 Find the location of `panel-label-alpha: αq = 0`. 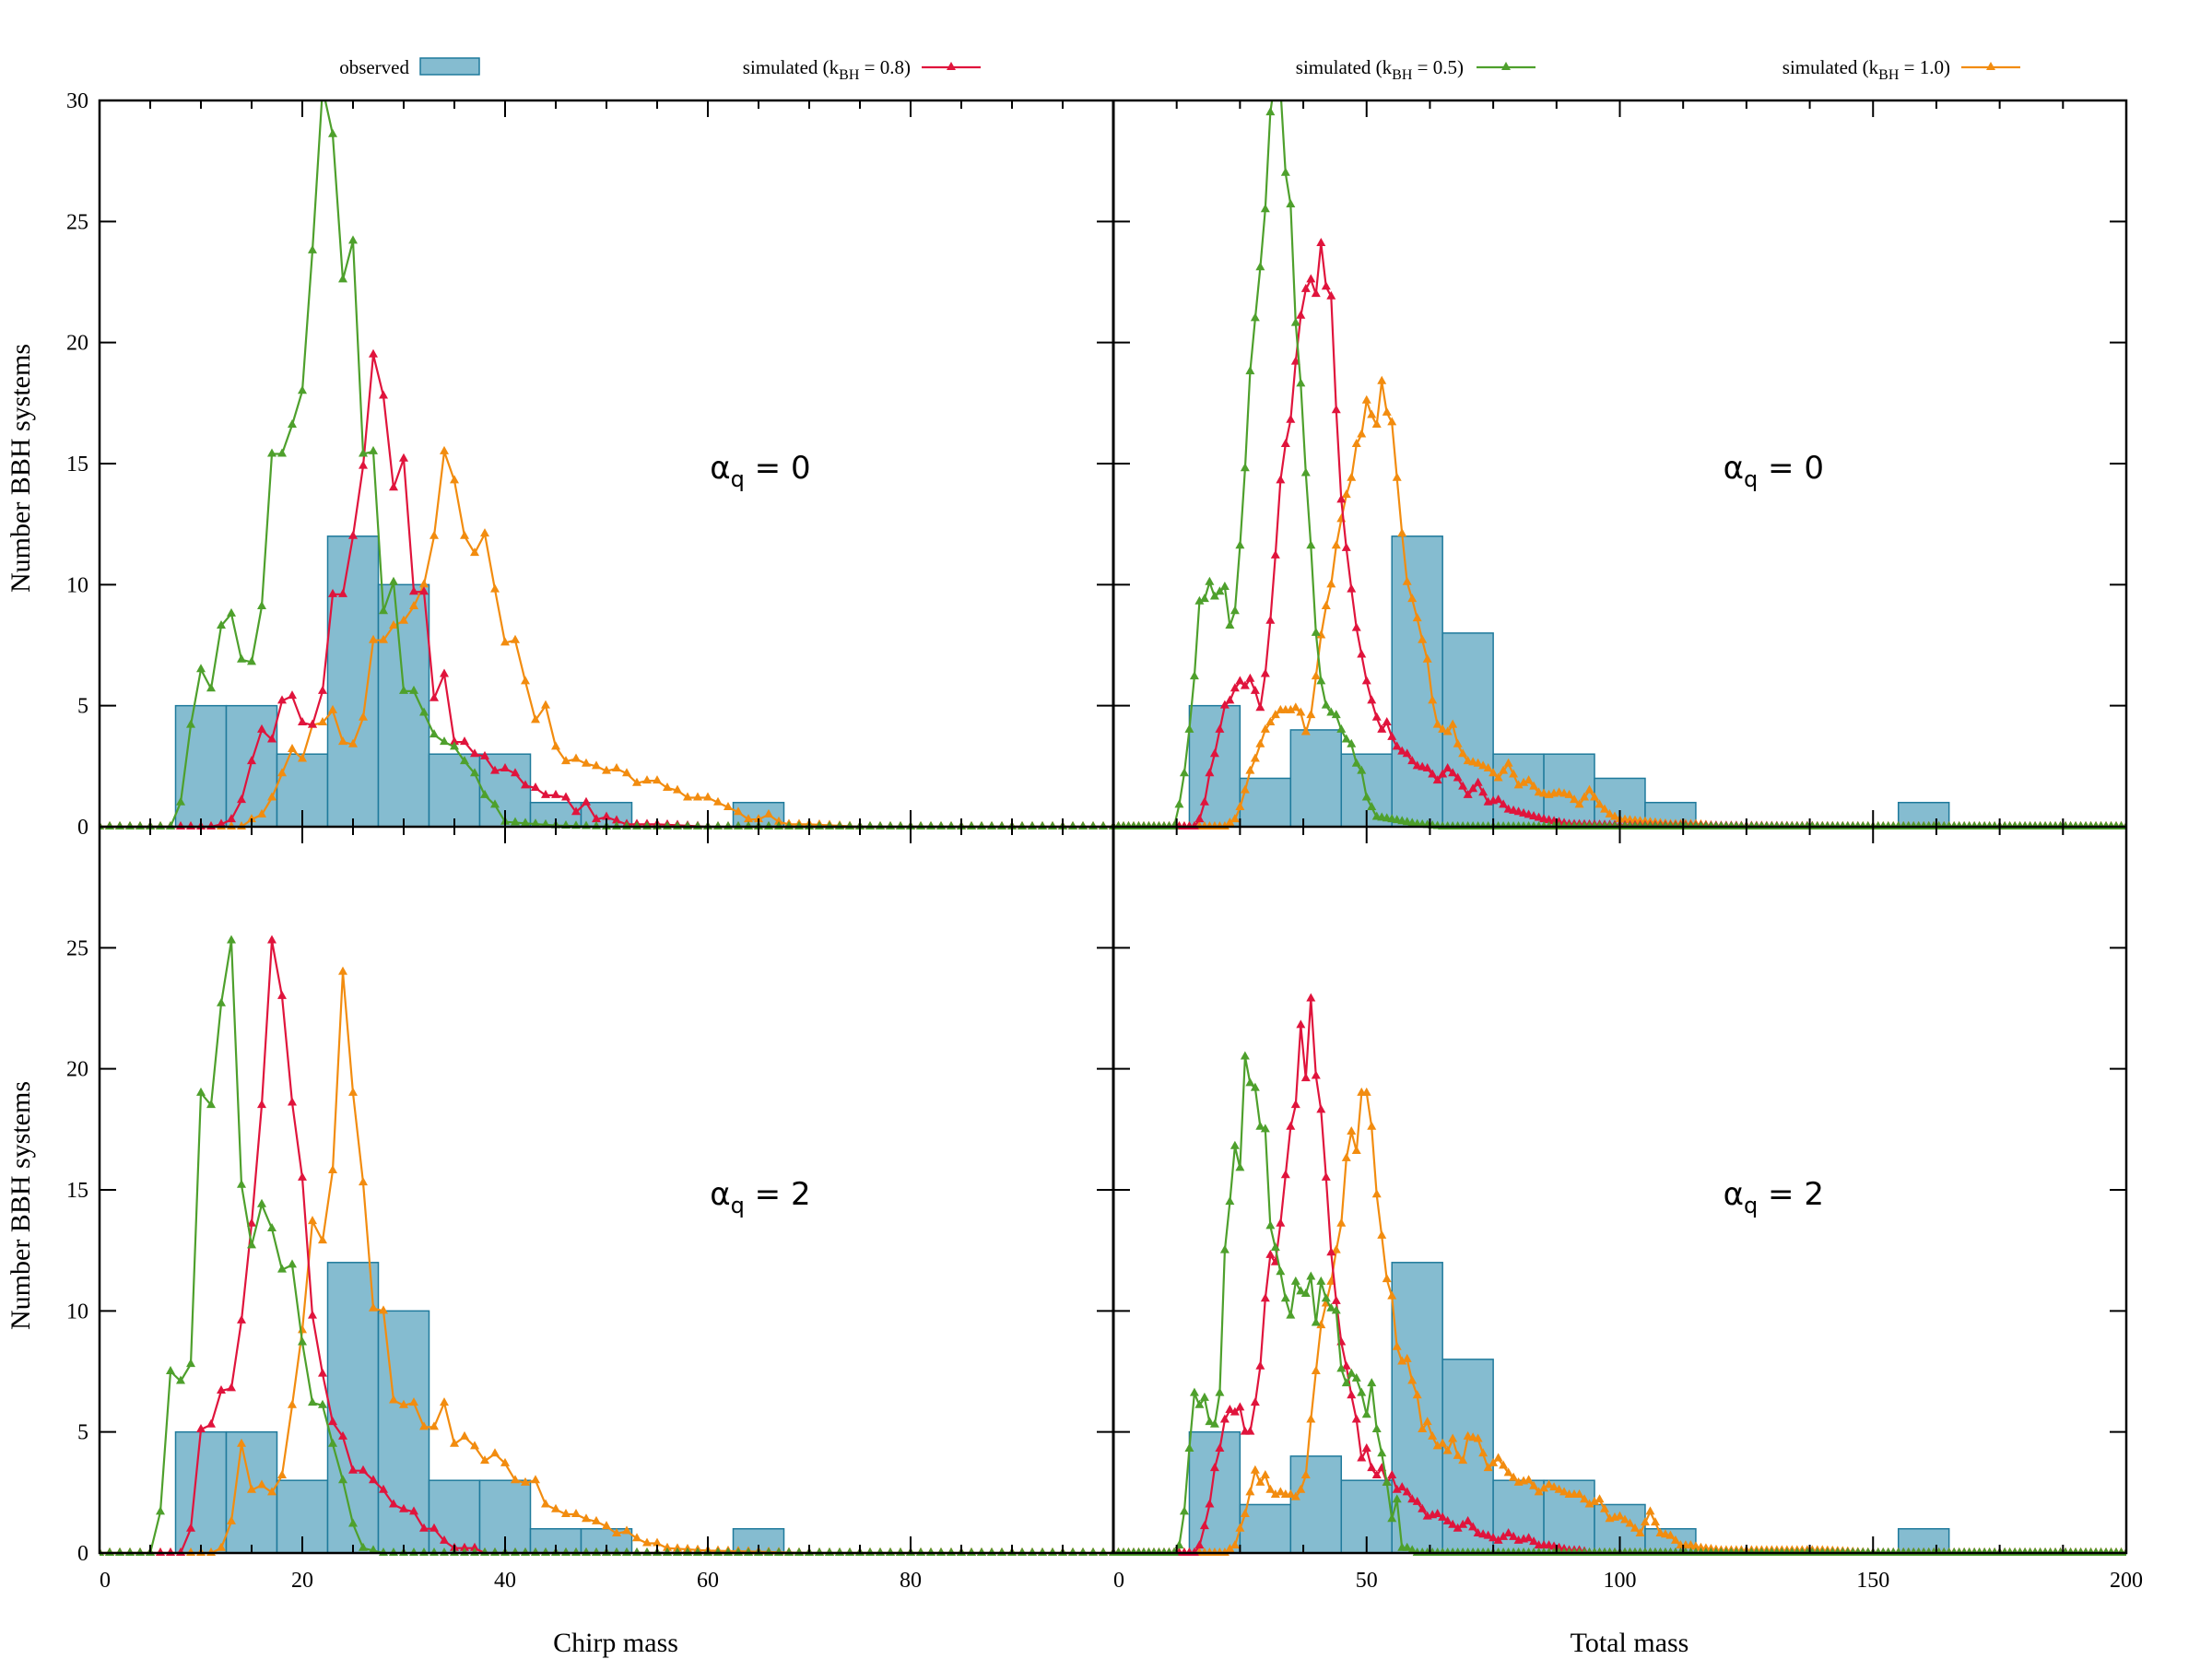

panel-label-alpha: αq = 0 is located at coordinates (760, 471).